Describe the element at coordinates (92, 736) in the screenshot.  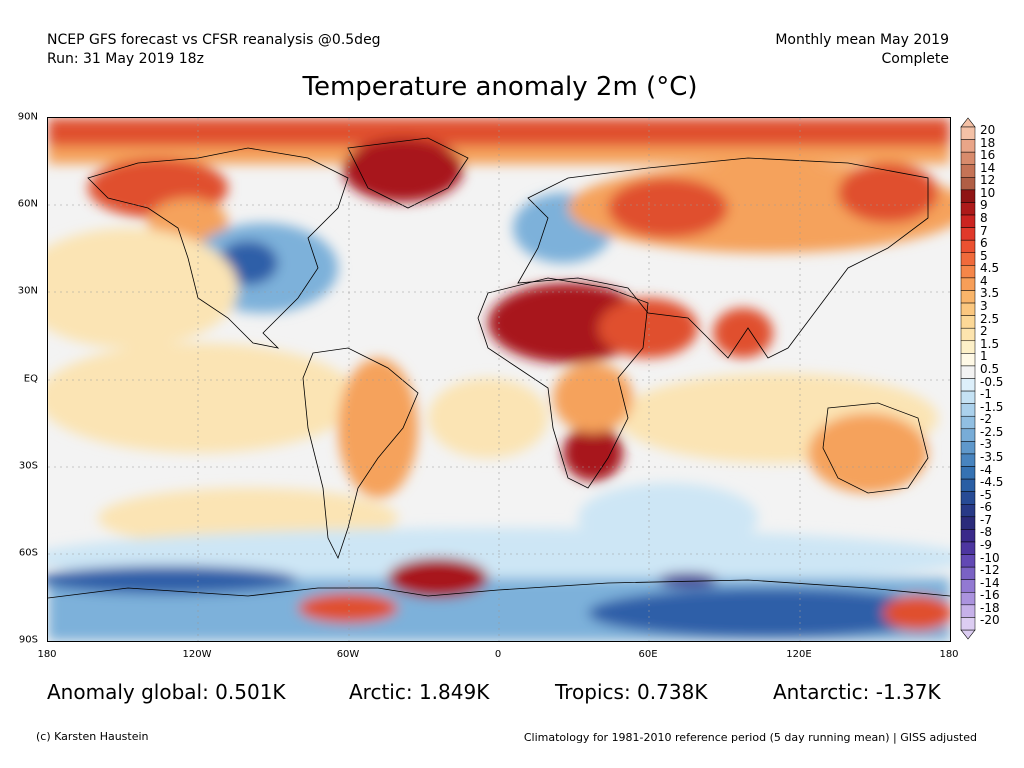
I see `credit: (c) Karsten Haustein` at that location.